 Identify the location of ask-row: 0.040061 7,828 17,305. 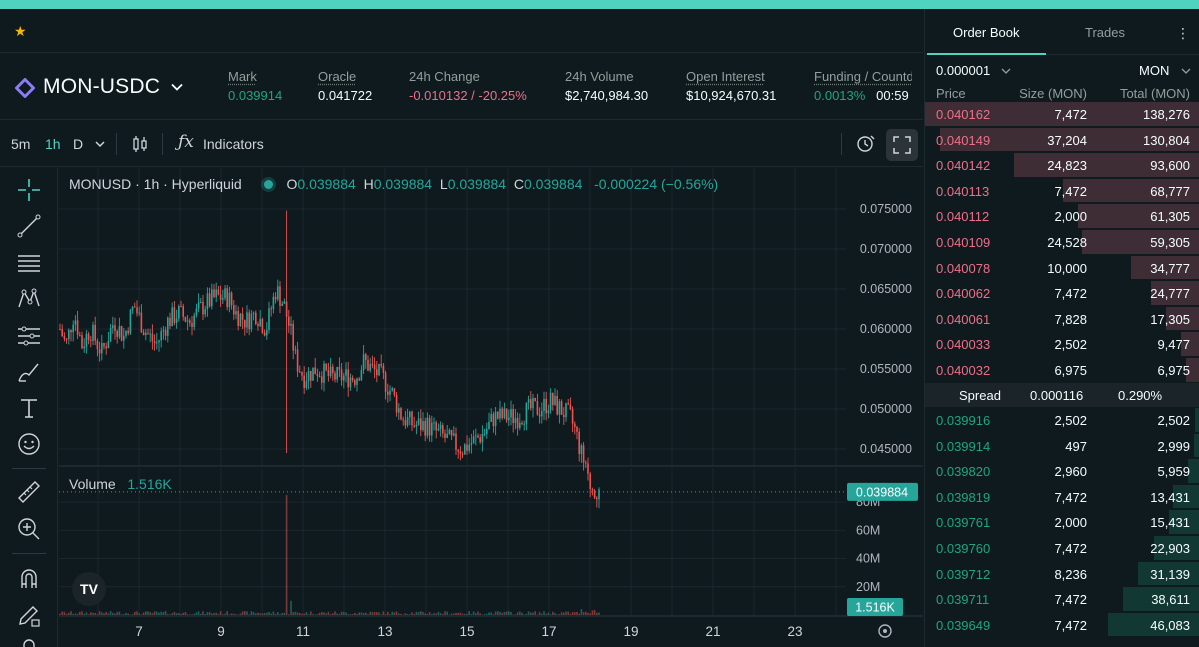
(1062, 319).